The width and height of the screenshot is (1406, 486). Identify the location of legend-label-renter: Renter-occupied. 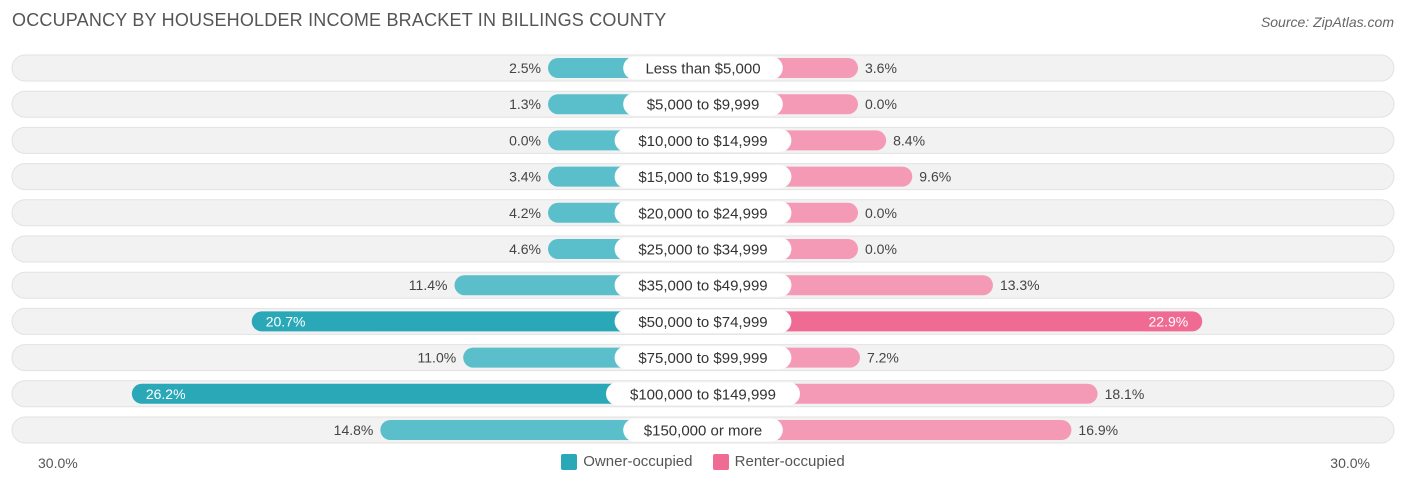
(789, 461).